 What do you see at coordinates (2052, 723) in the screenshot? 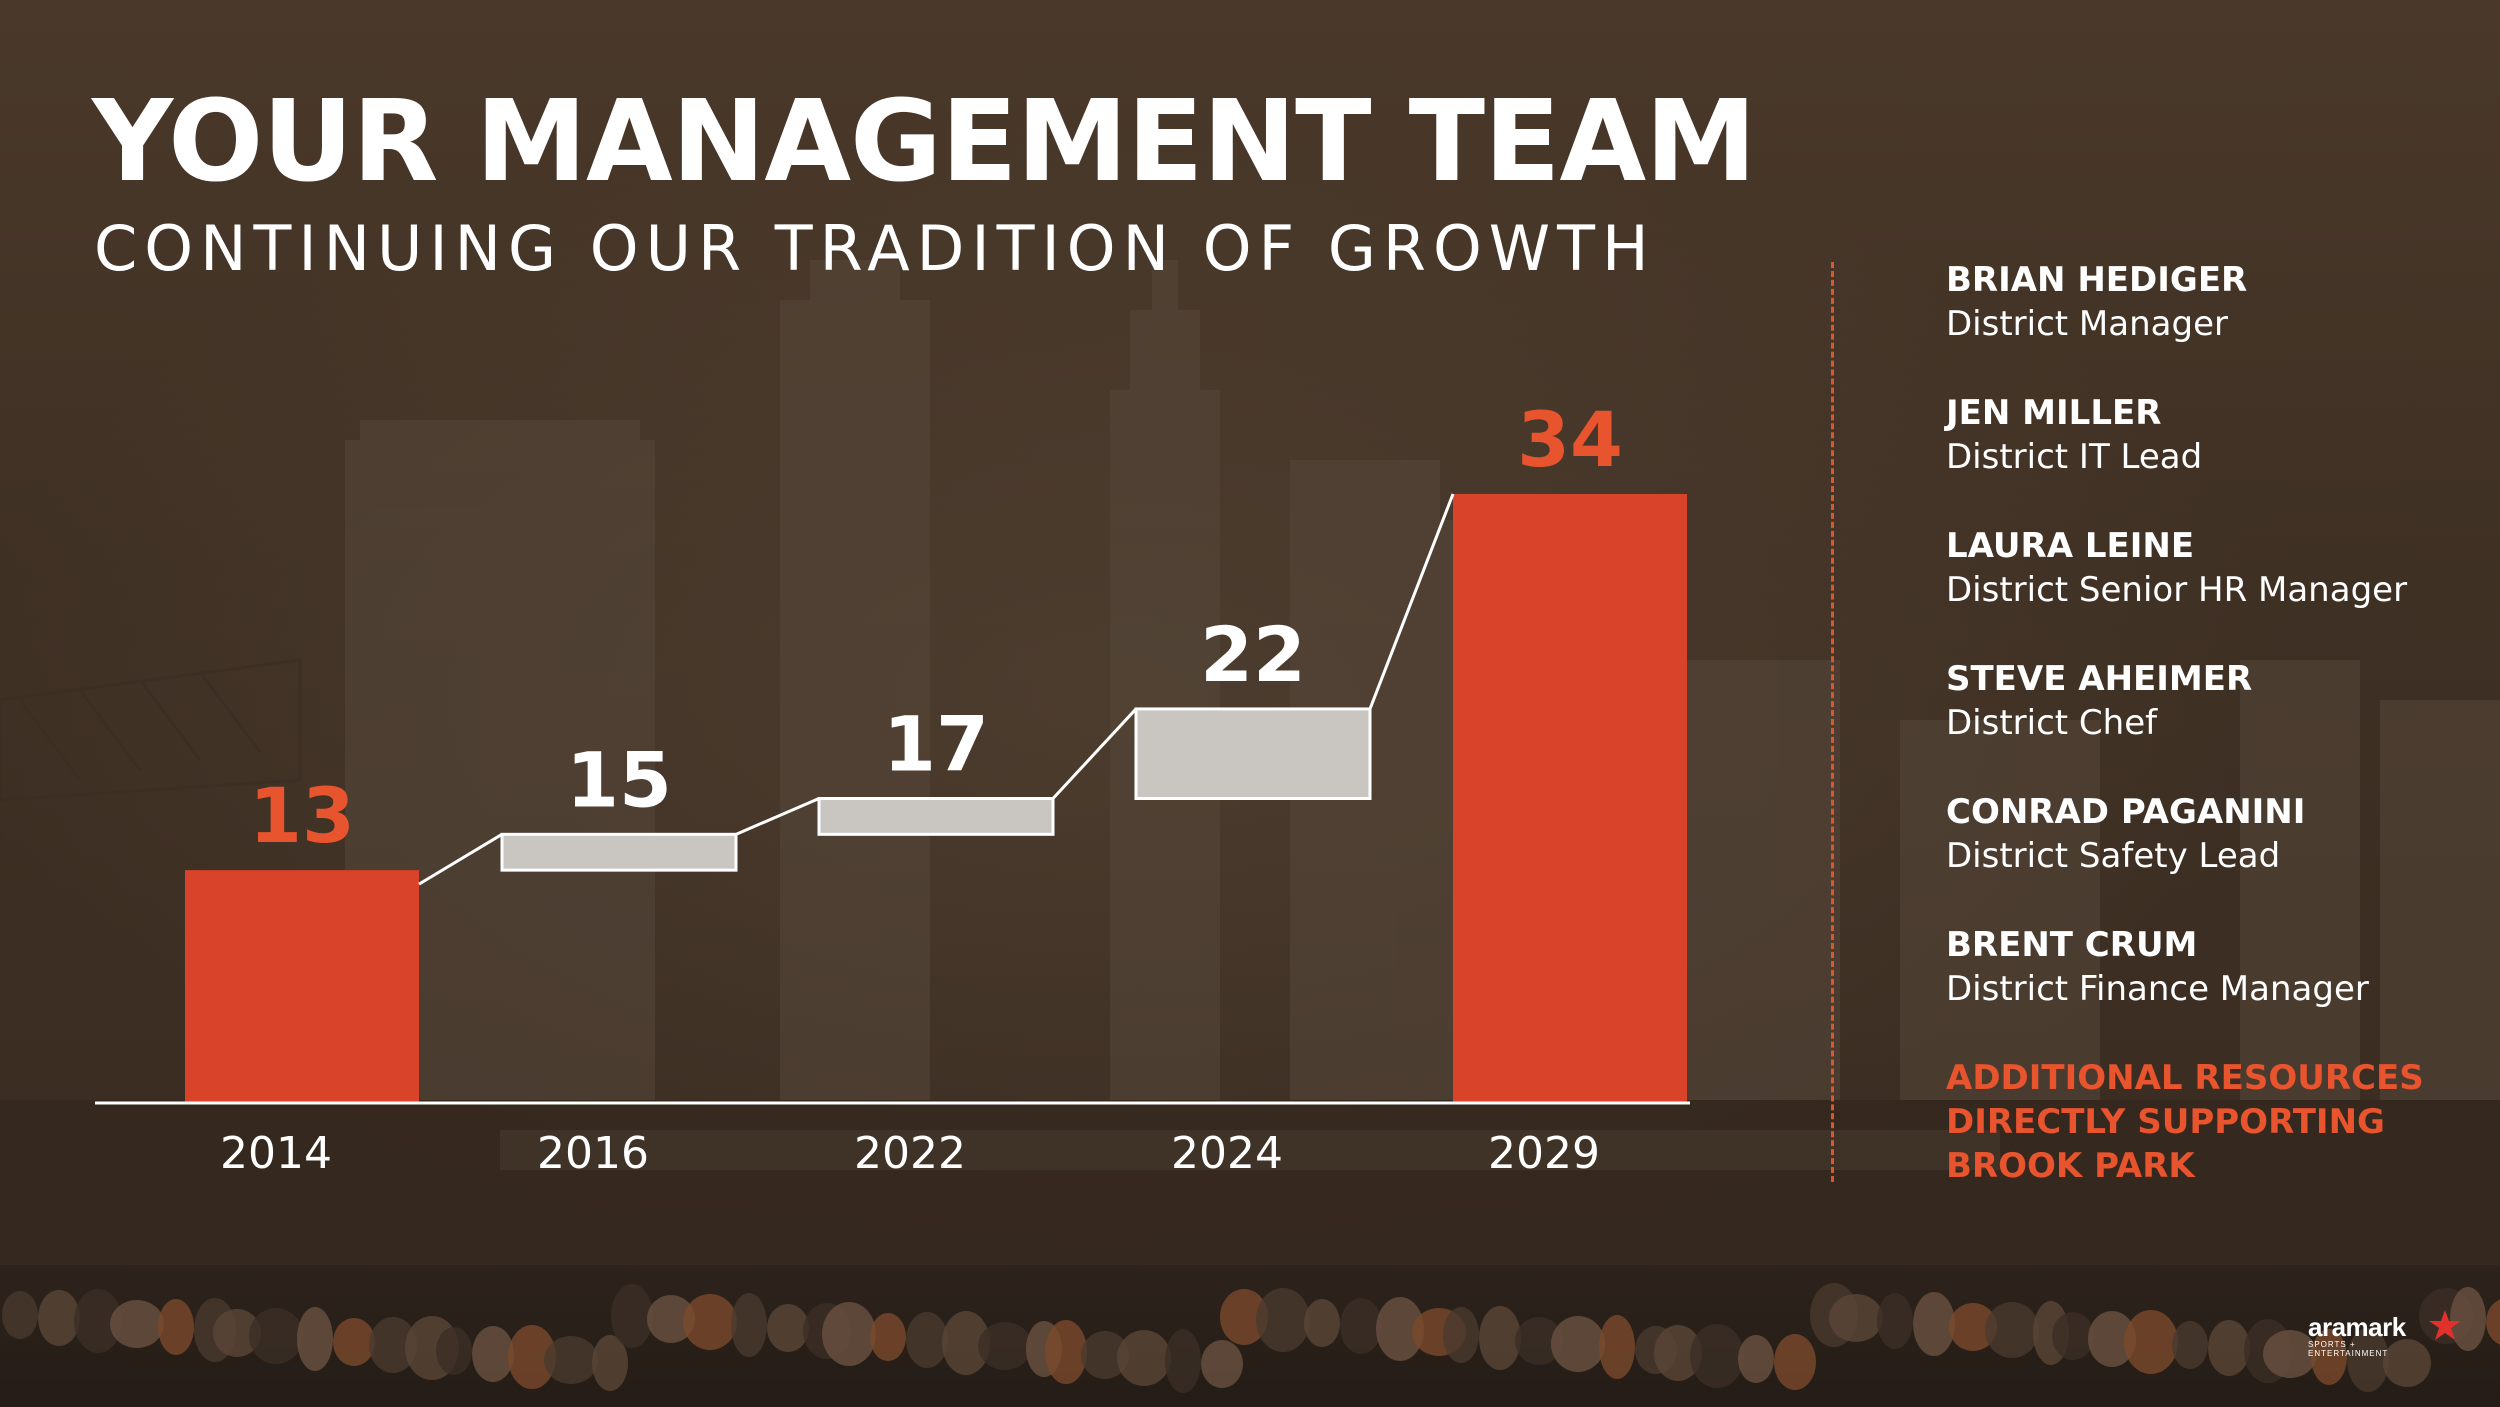
I see `member-role: District Chef` at bounding box center [2052, 723].